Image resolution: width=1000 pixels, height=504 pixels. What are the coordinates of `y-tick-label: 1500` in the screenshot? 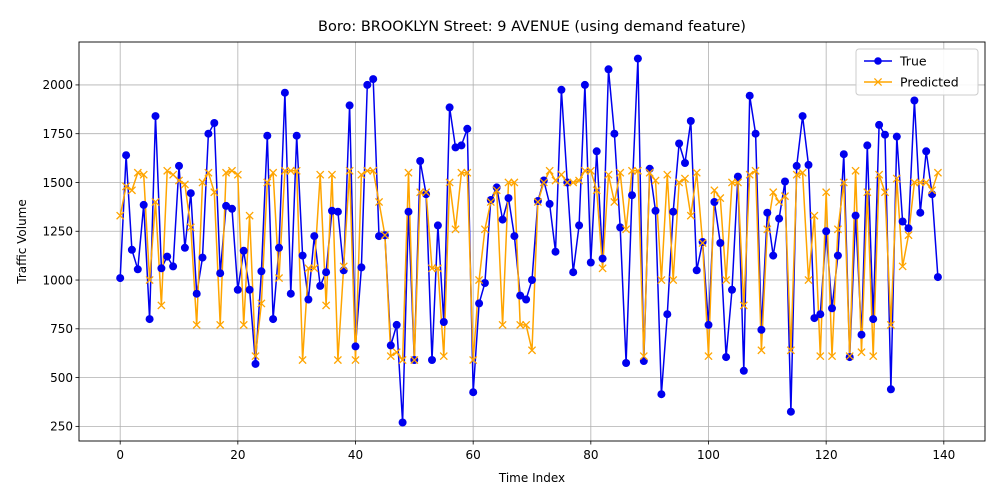 It's located at (57, 183).